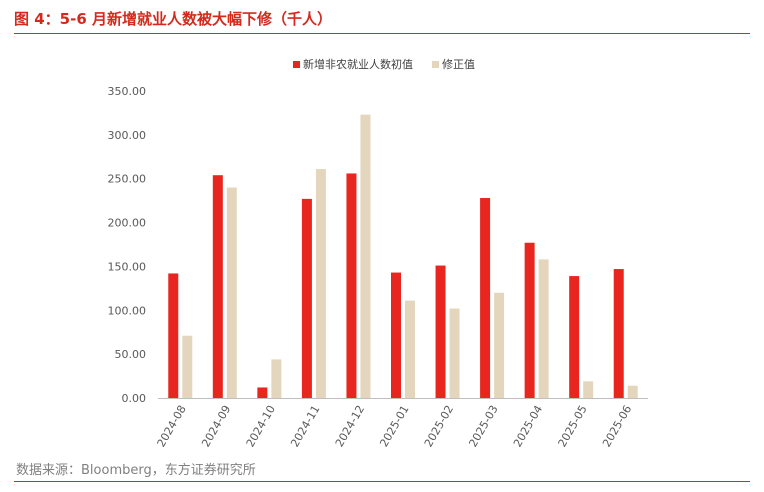 The image size is (764, 492). Describe the element at coordinates (382, 481) in the screenshot. I see `footer-divider` at that location.